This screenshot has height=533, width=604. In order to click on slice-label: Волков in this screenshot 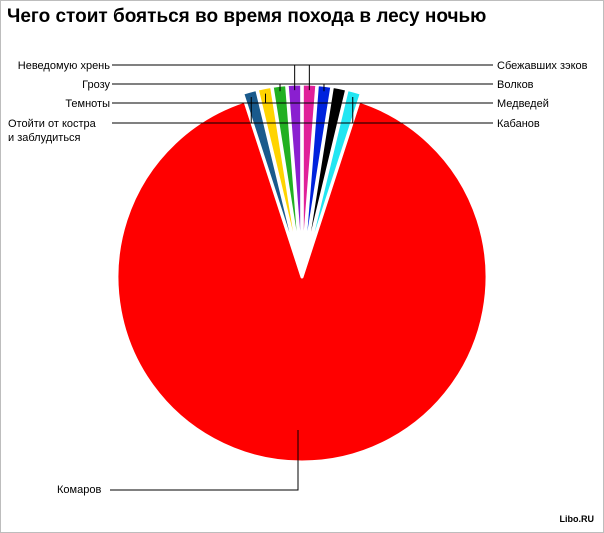, I will do `click(515, 85)`.